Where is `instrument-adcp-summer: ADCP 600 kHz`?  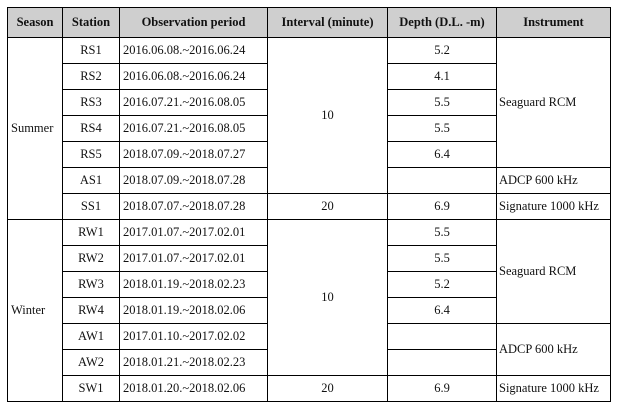 instrument-adcp-summer: ADCP 600 kHz is located at coordinates (553, 180).